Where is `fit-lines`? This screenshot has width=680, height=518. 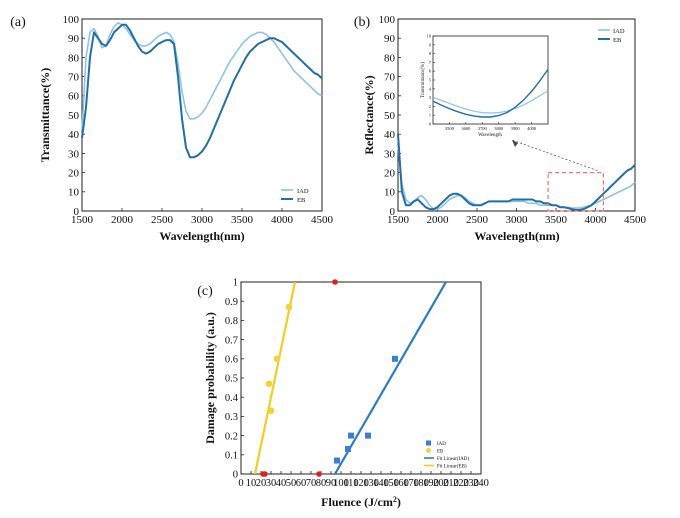
fit-lines is located at coordinates (350, 378).